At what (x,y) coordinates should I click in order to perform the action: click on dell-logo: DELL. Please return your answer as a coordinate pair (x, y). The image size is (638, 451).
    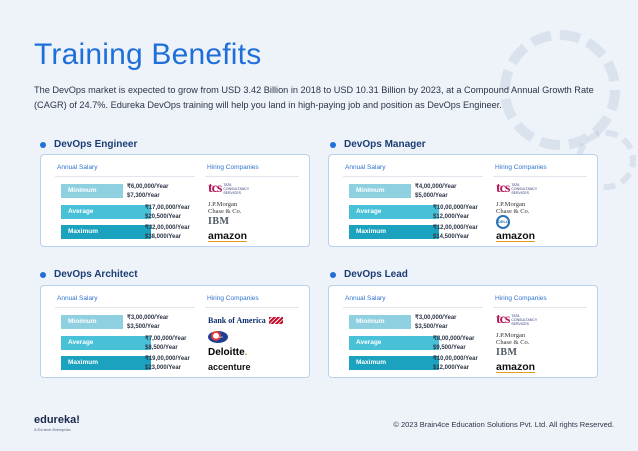
    Looking at the image, I should click on (503, 222).